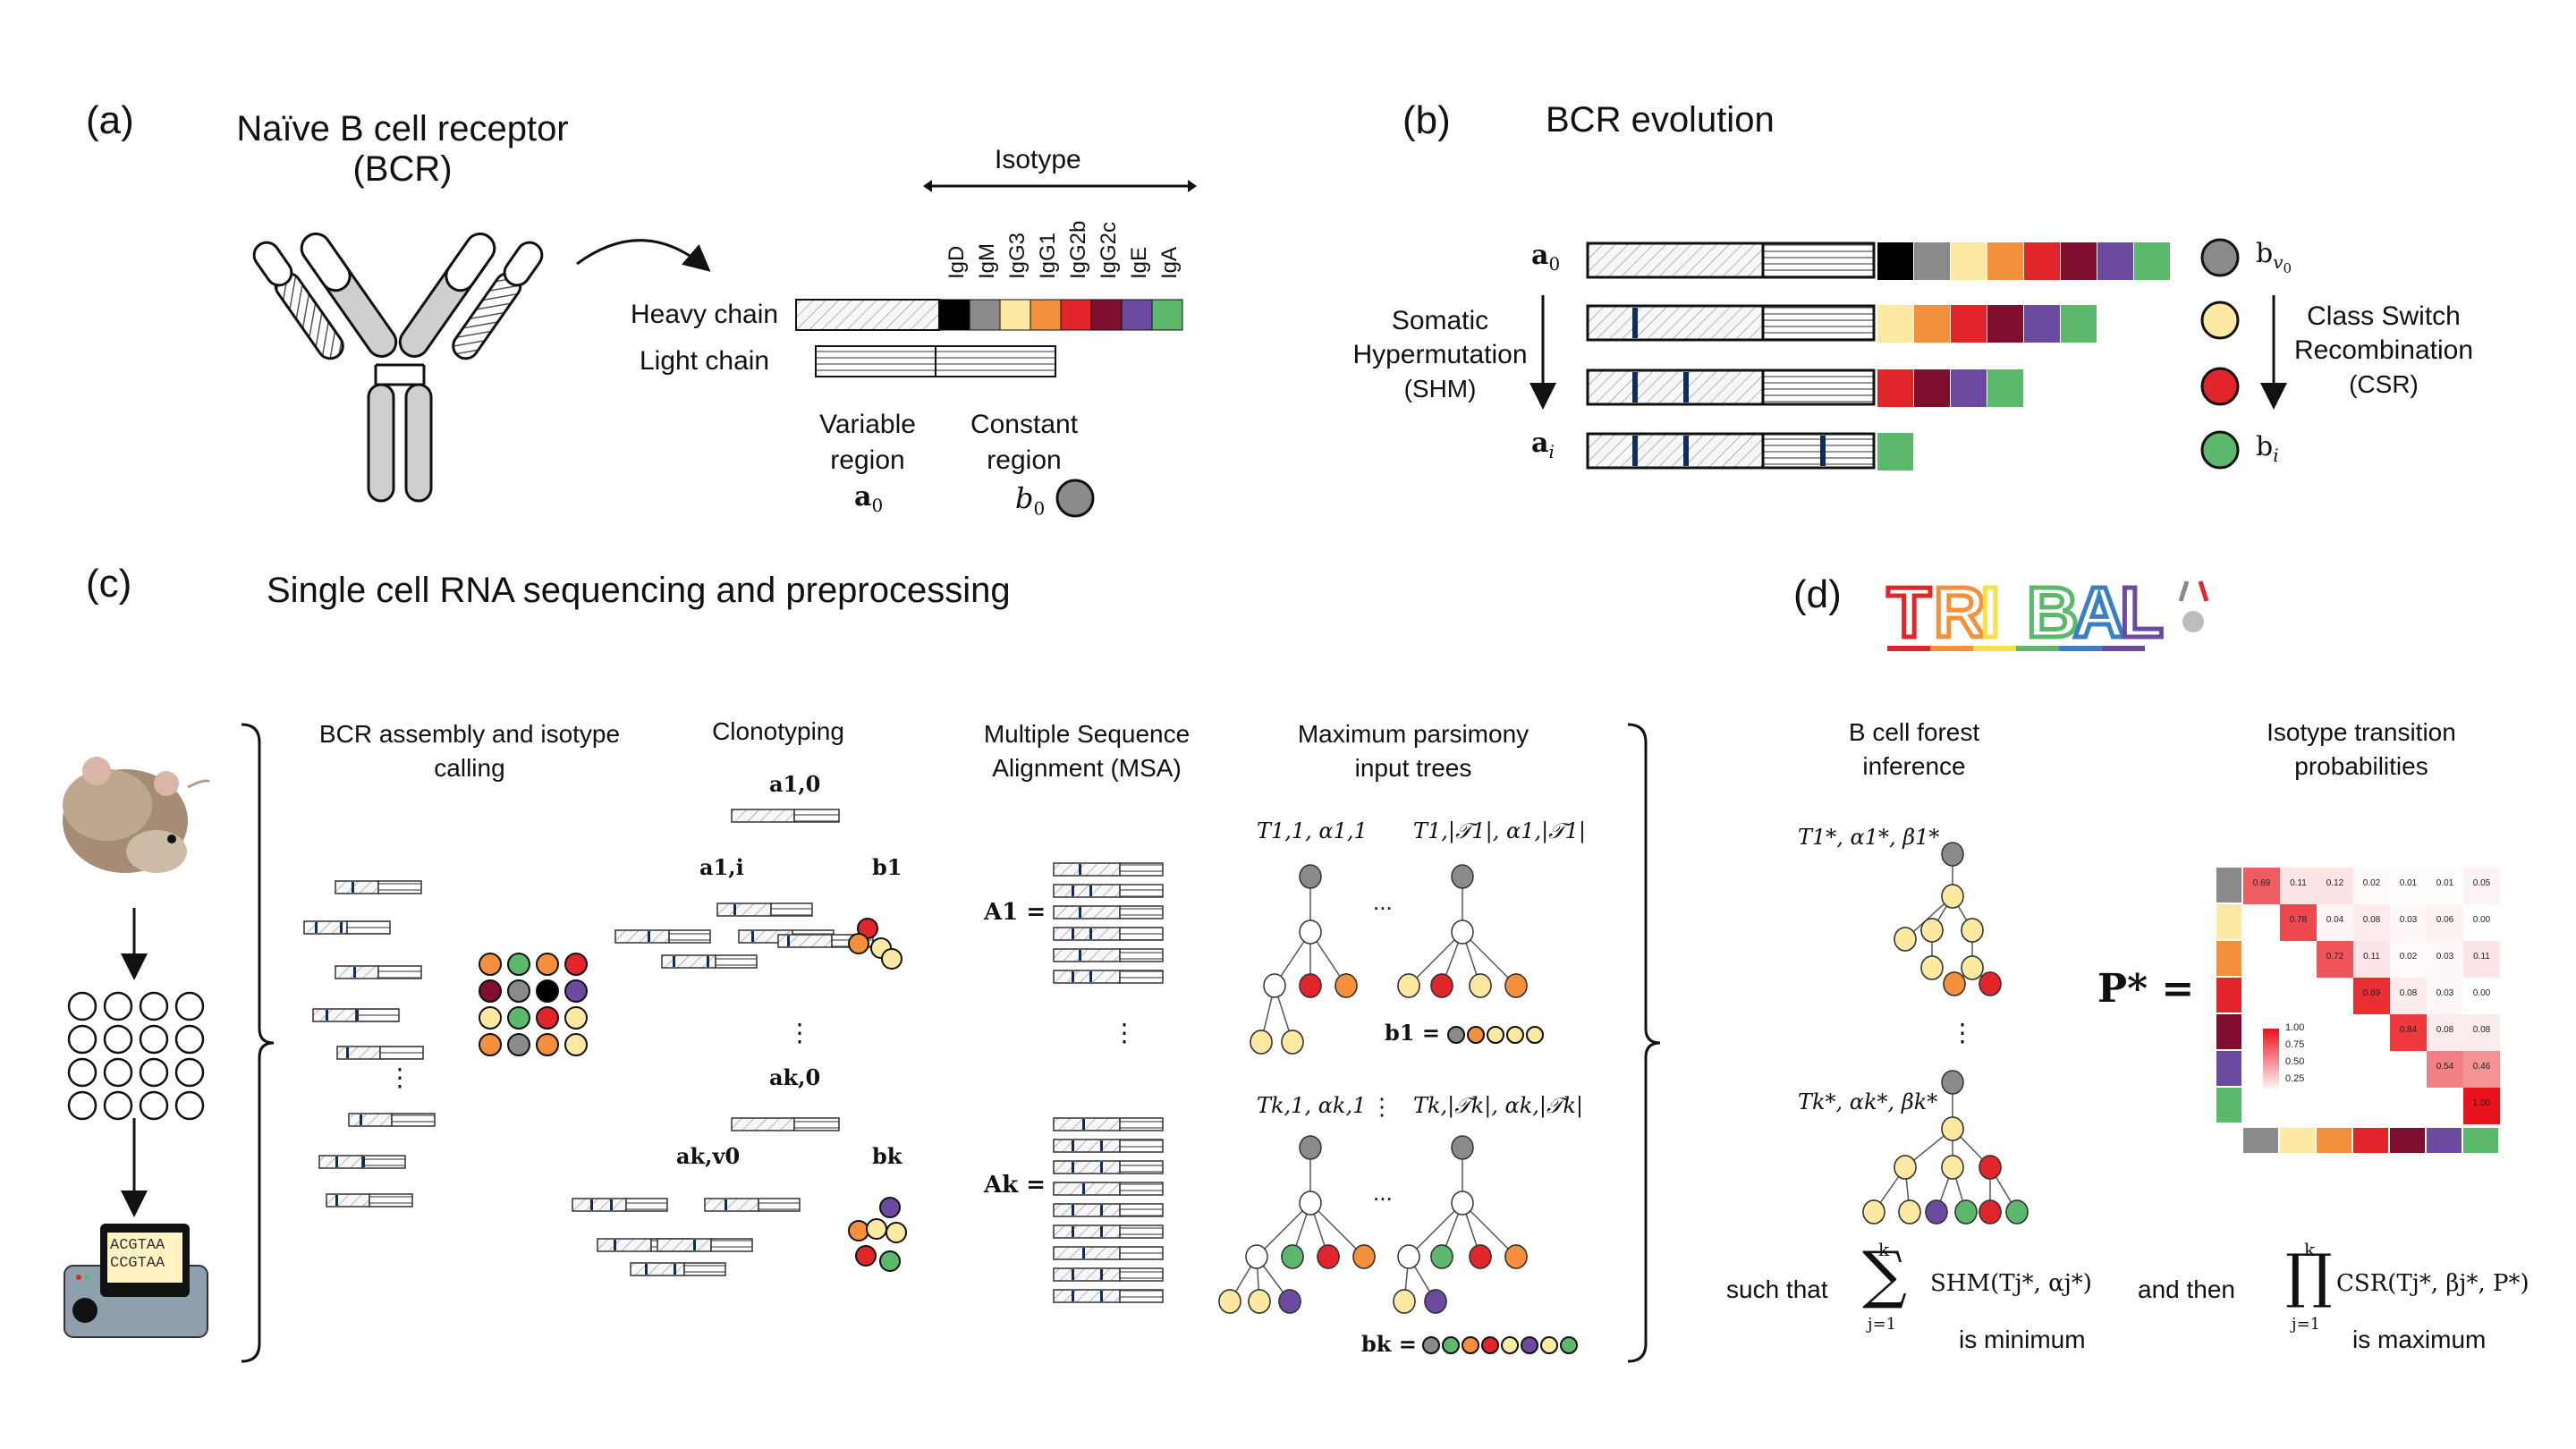  Describe the element at coordinates (1962, 1032) in the screenshot. I see `forest-vdots: ⋮` at that location.